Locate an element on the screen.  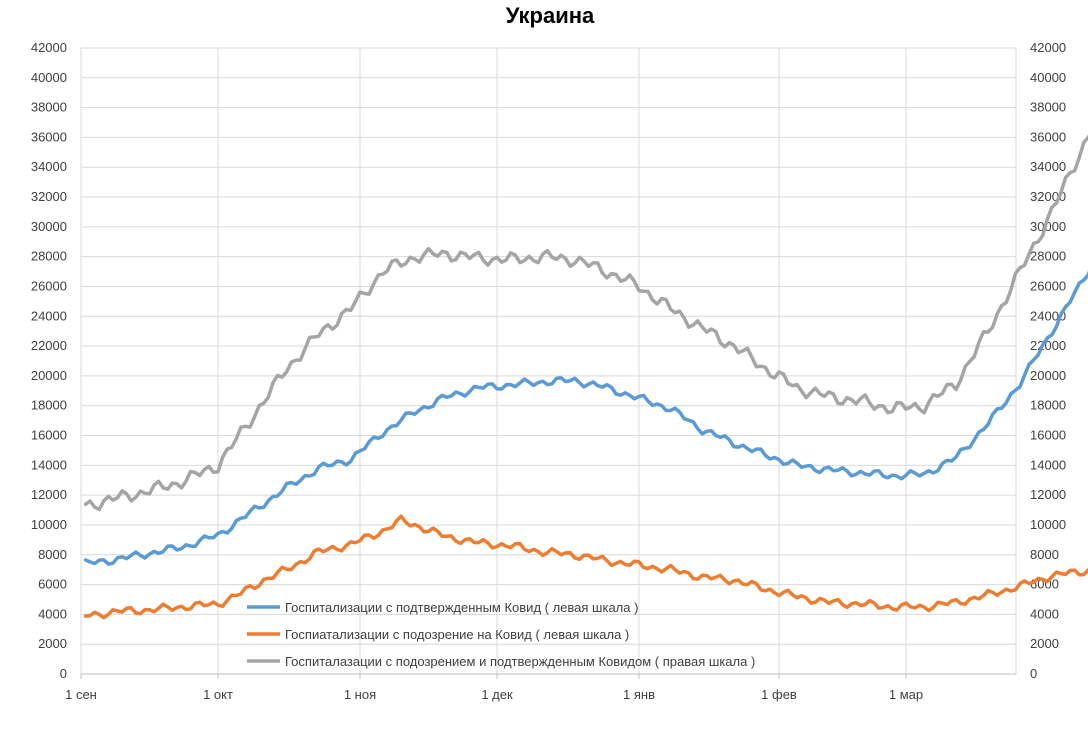
y-left-tick-label: 24000 is located at coordinates (49, 315).